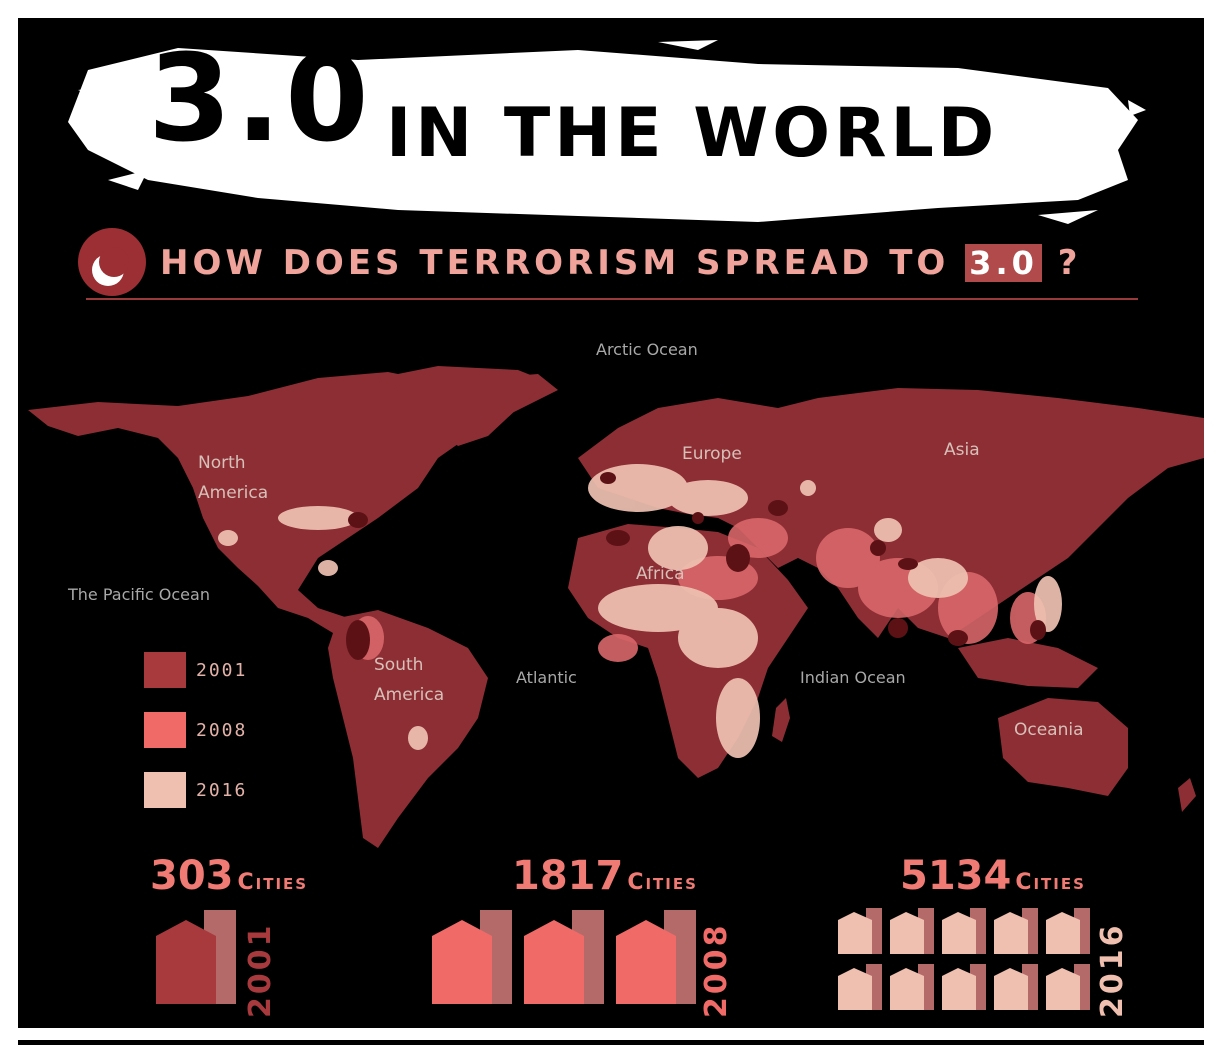 Image resolution: width=1225 pixels, height=1051 pixels. Describe the element at coordinates (1063, 747) in the screenshot. I see `landmass-oceania` at that location.